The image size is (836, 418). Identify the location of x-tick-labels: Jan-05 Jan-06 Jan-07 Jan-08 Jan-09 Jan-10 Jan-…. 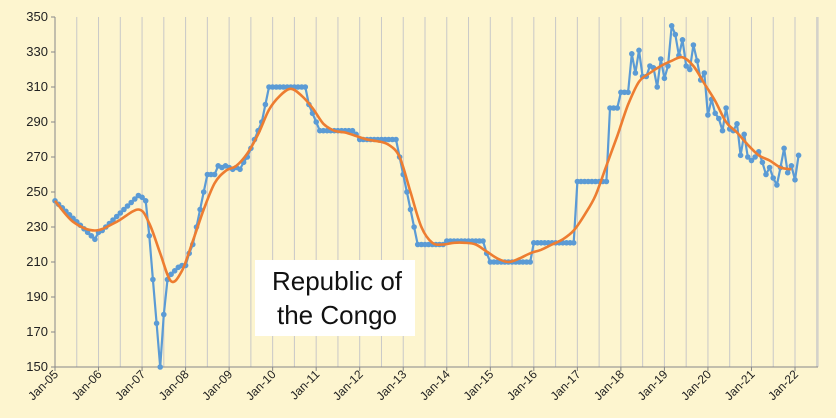
(413, 385).